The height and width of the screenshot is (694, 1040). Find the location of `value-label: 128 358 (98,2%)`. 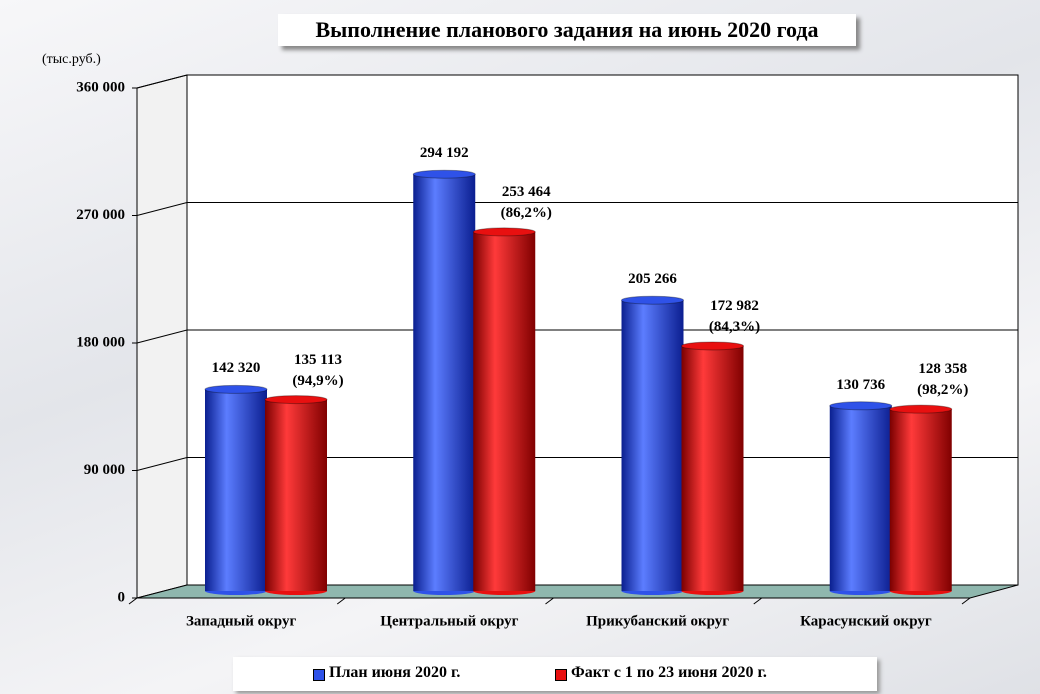

value-label: 128 358 (98,2%) is located at coordinates (943, 380).